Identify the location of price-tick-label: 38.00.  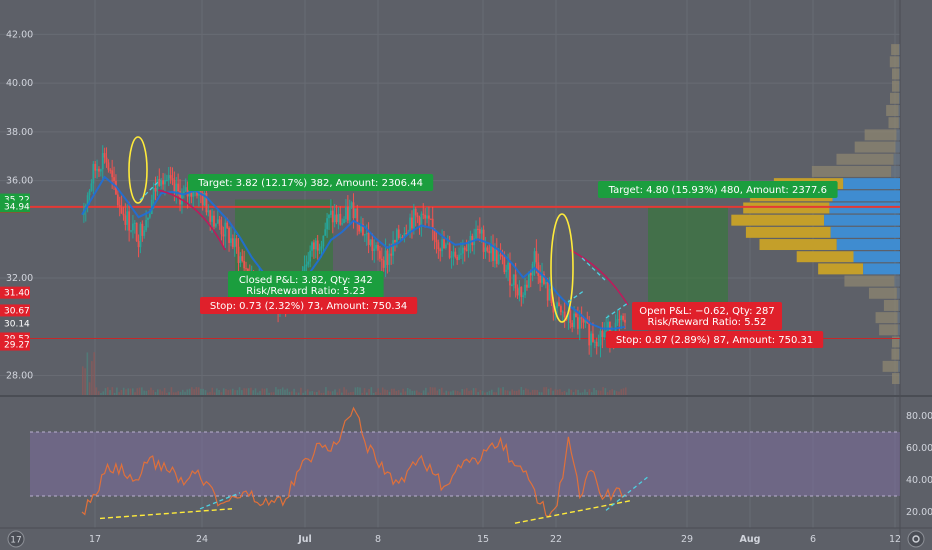
(19, 132).